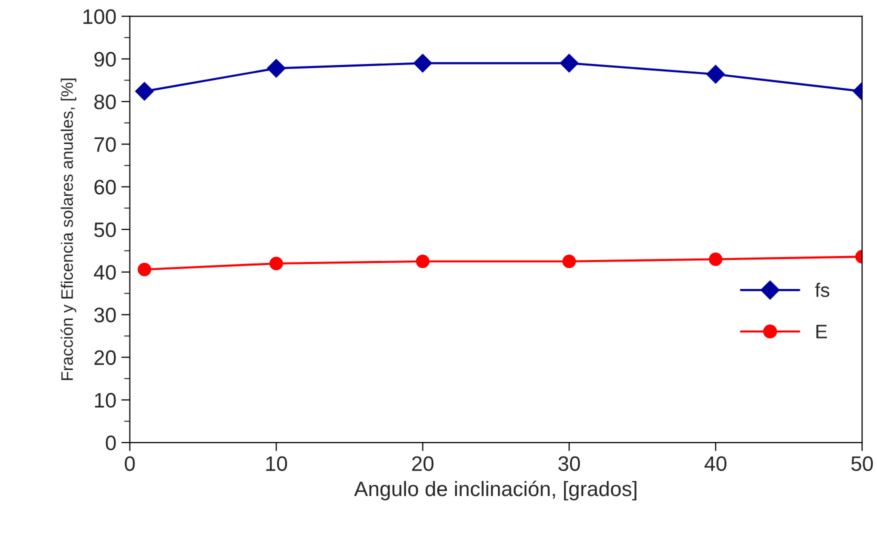 The image size is (877, 543). What do you see at coordinates (129, 464) in the screenshot?
I see `x-tick-label: 0` at bounding box center [129, 464].